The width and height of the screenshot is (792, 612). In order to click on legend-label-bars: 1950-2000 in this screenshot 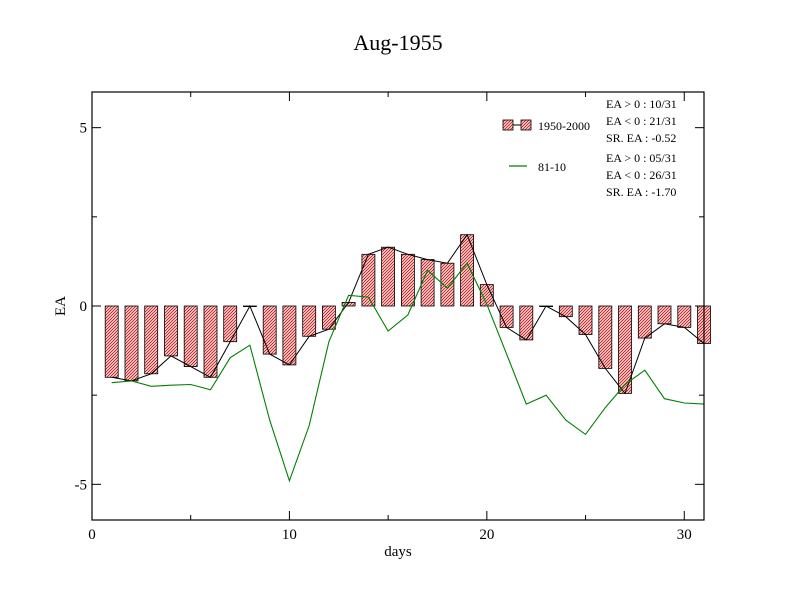, I will do `click(564, 126)`.